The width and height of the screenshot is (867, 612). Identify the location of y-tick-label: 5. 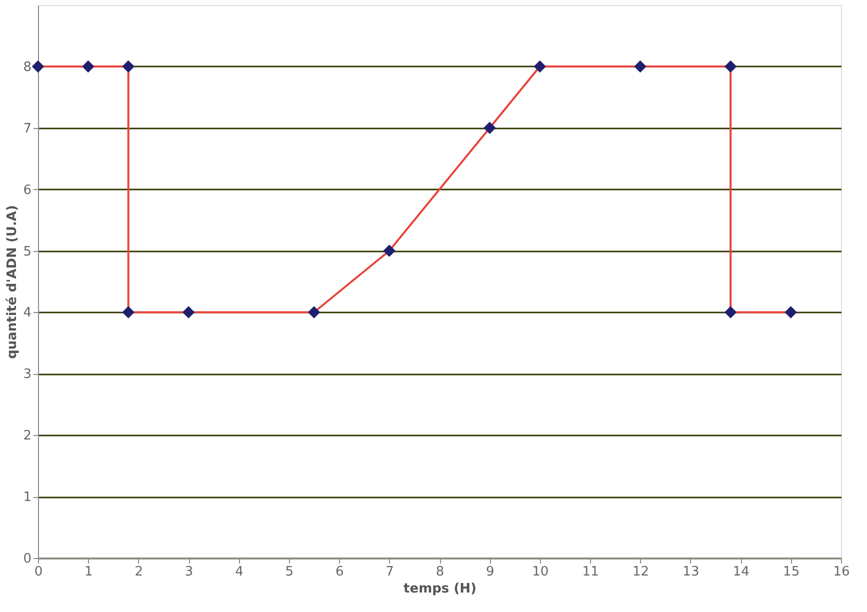
(27, 252).